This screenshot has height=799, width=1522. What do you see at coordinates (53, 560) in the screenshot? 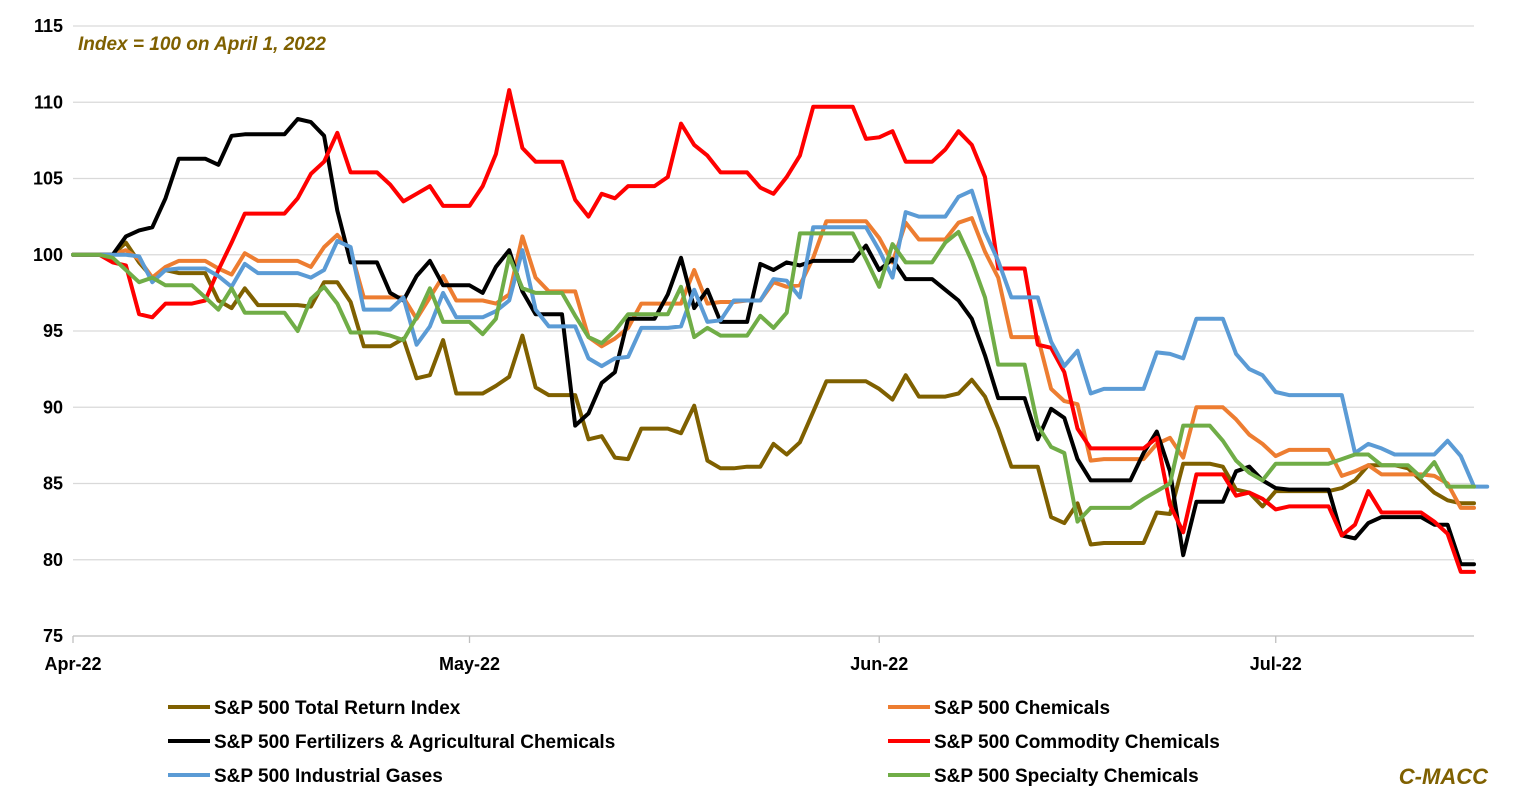
I see `y-tick-label: 80` at bounding box center [53, 560].